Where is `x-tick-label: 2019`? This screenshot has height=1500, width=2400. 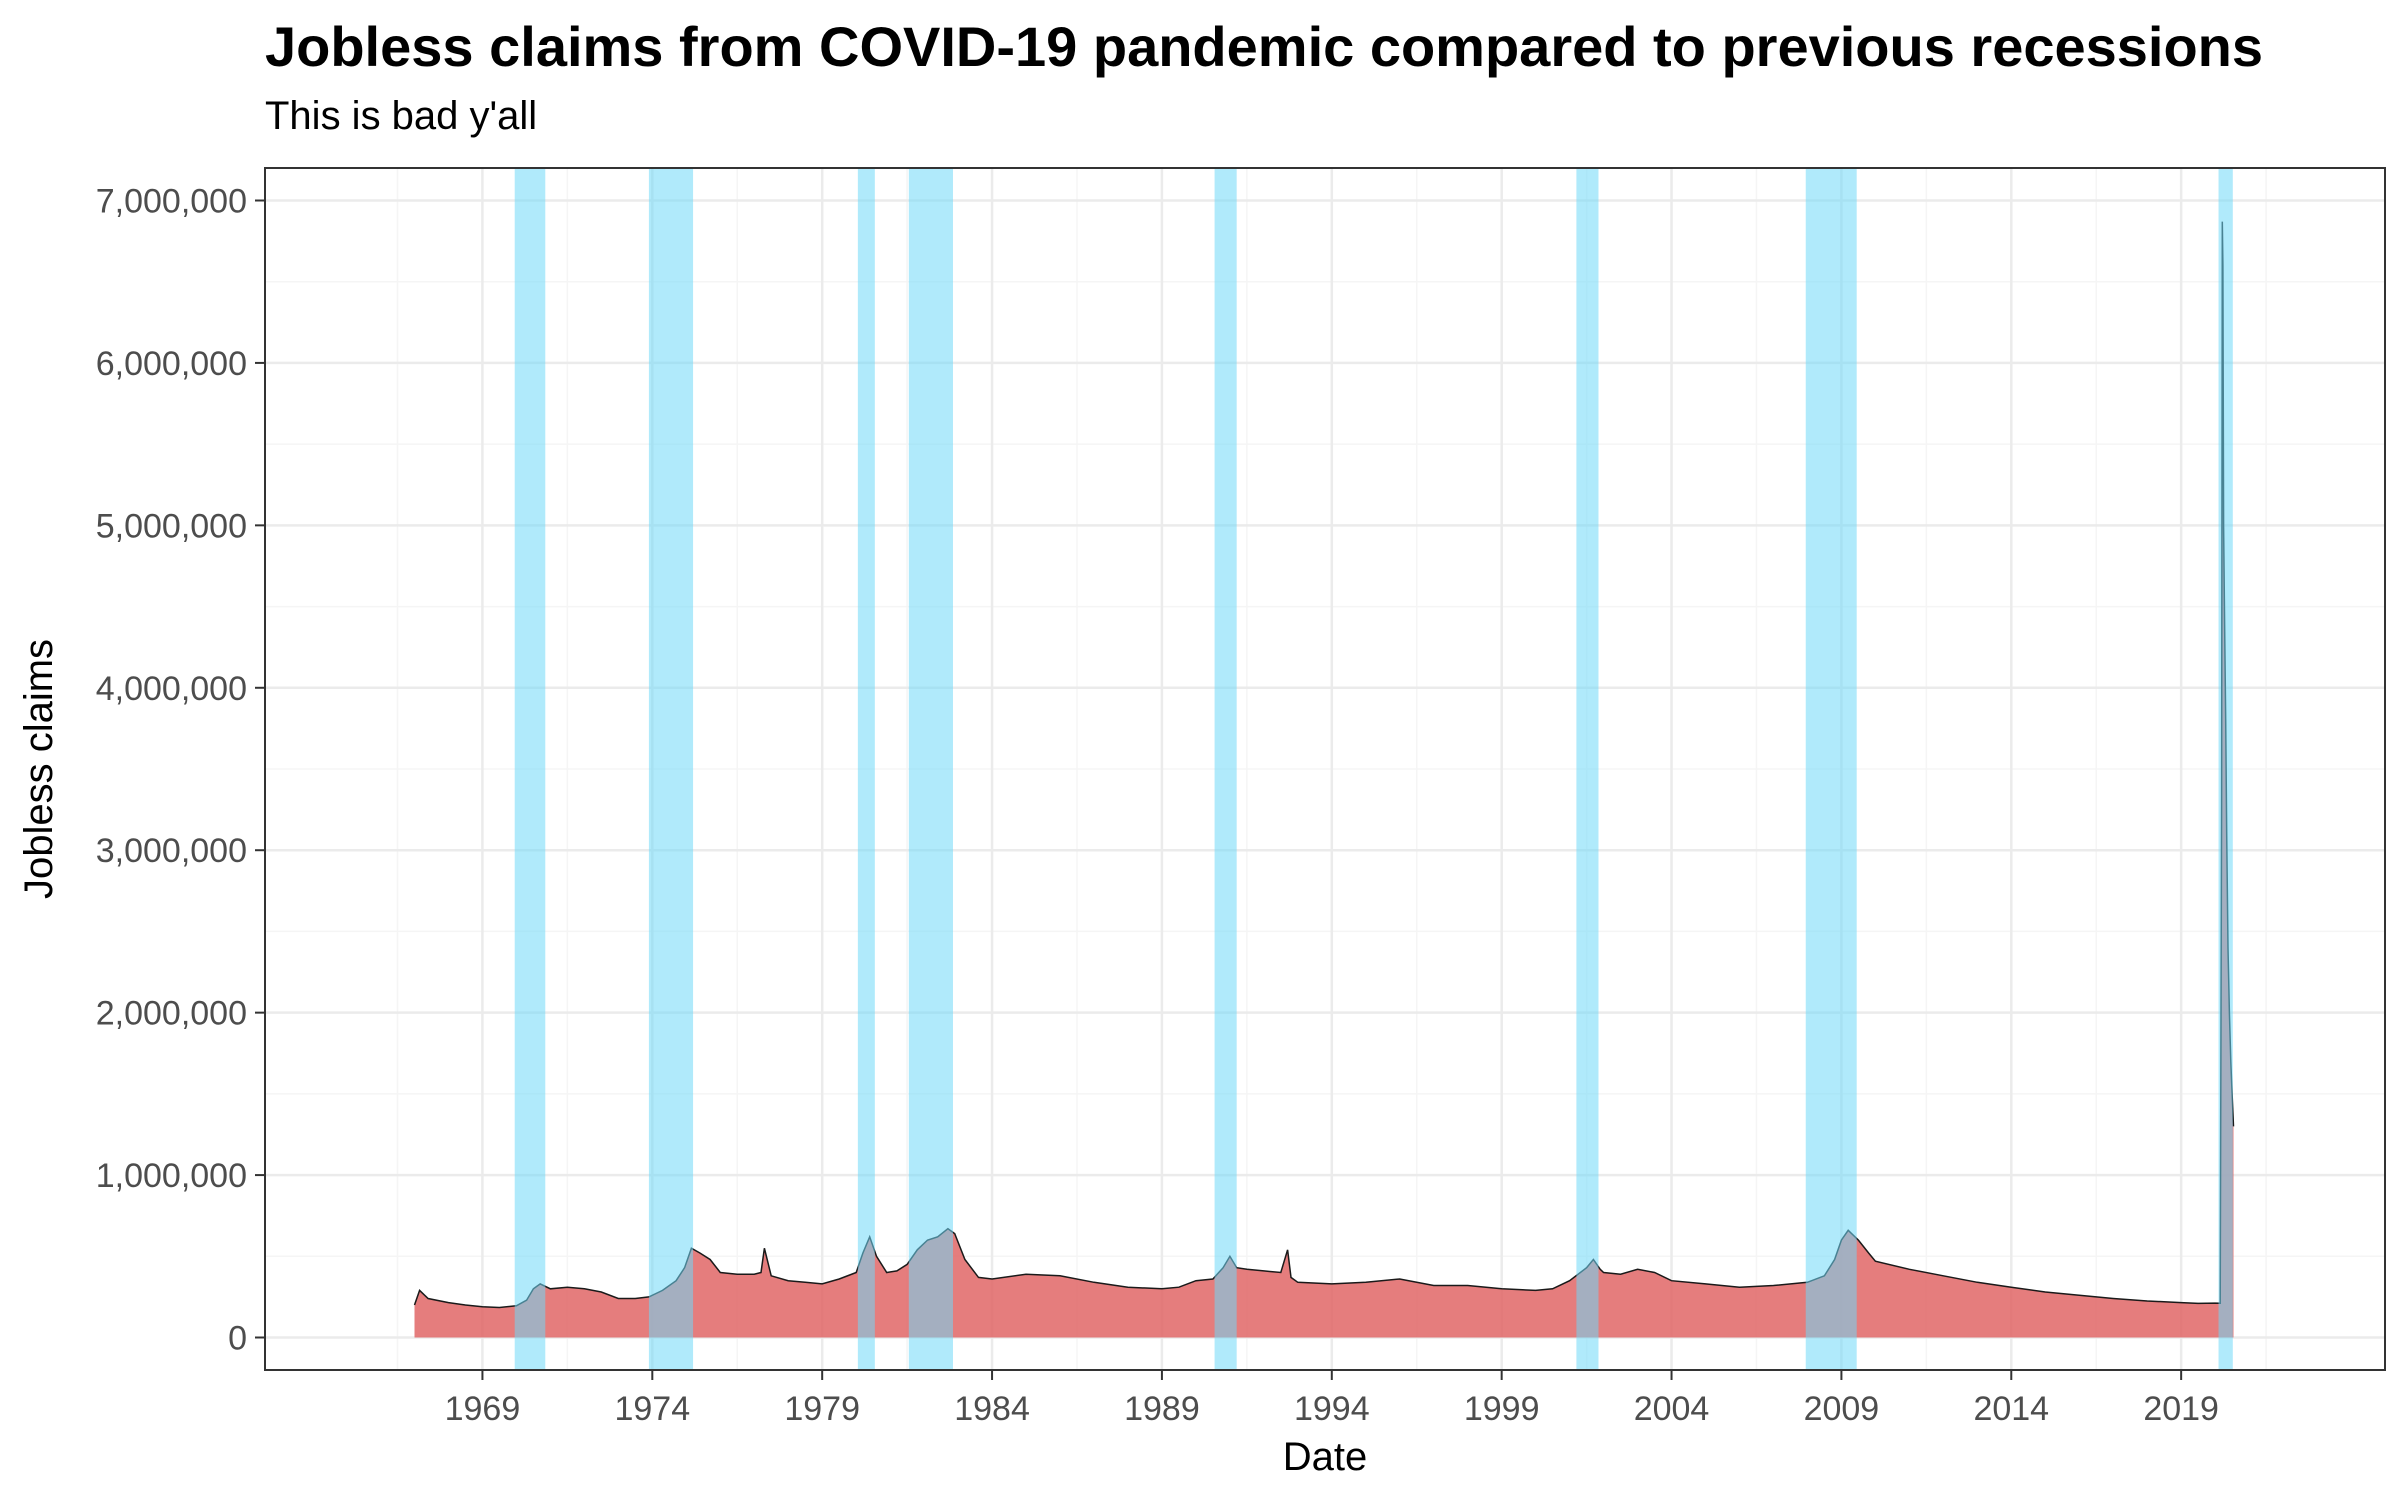
x-tick-label: 2019 is located at coordinates (2181, 1409).